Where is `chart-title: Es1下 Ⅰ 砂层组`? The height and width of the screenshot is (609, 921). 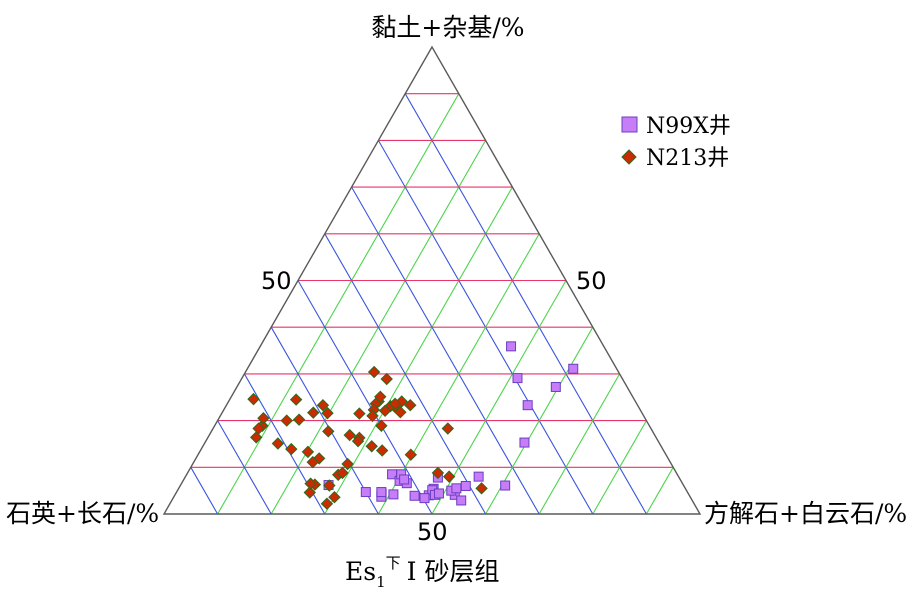 chart-title: Es1下 Ⅰ 砂层组 is located at coordinates (422, 572).